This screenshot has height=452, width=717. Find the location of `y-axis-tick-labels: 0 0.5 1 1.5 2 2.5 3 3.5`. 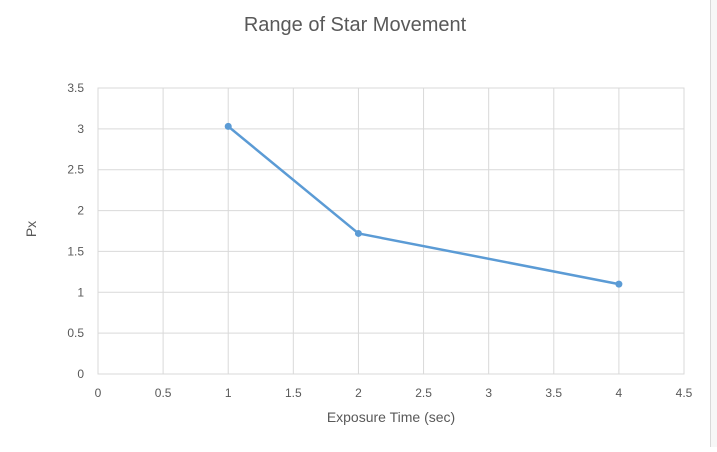

y-axis-tick-labels: 0 0.5 1 1.5 2 2.5 3 3.5 is located at coordinates (75, 231).